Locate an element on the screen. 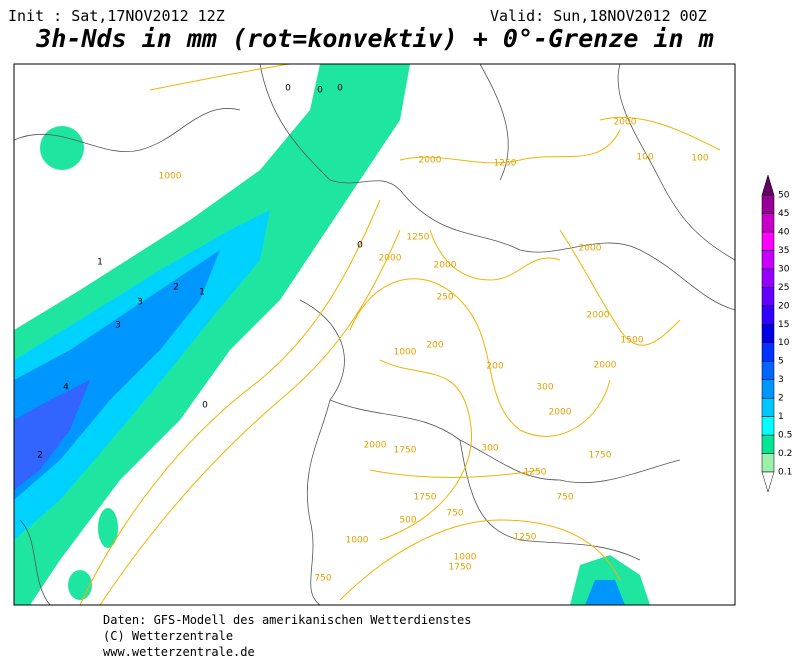  map-label: 4 is located at coordinates (66, 388).